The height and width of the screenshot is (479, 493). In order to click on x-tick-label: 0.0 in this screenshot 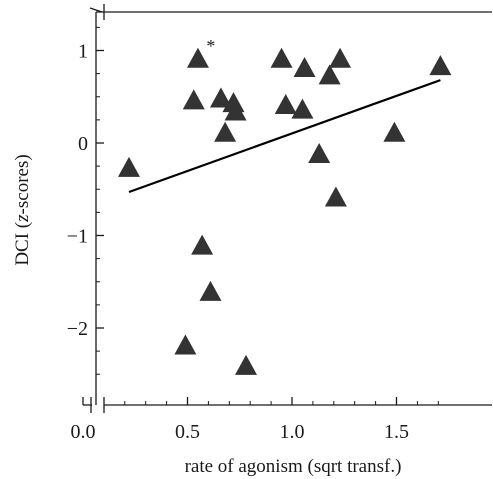, I will do `click(83, 432)`.